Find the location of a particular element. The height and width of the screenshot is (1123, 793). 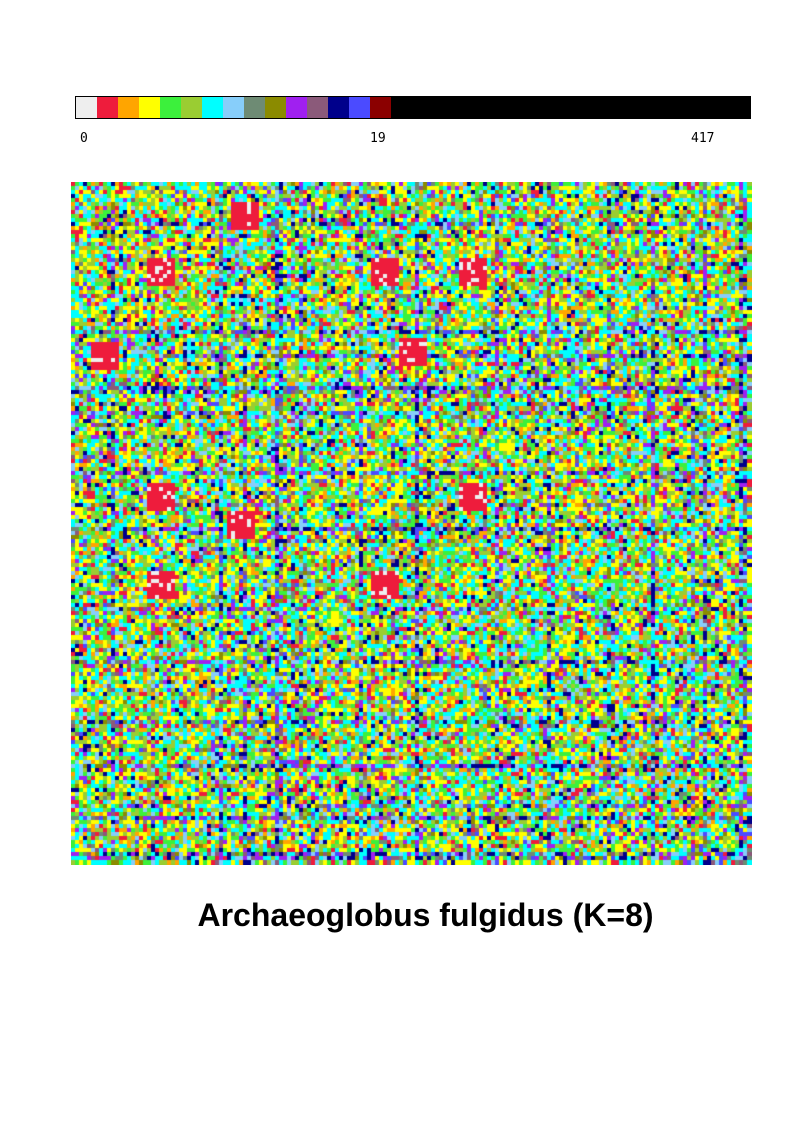

colorbar-tick-max: 417 is located at coordinates (703, 138).